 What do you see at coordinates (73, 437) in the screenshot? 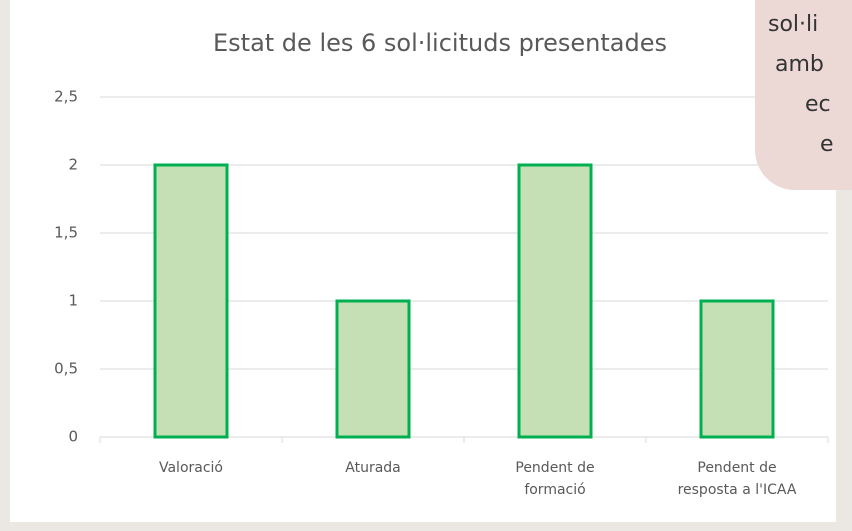
I see `y-tick-label: 0` at bounding box center [73, 437].